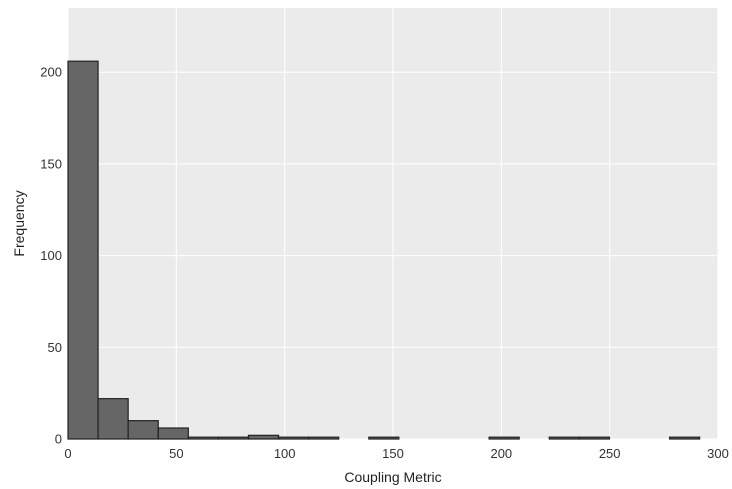 This screenshot has height=489, width=732. I want to click on y-tick-label: 200, so click(51, 72).